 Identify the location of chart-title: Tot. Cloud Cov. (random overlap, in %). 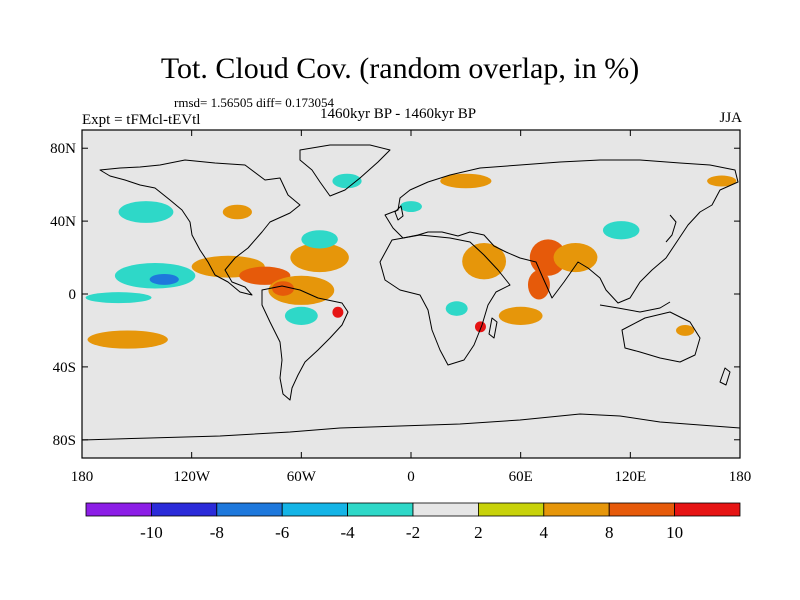
(400, 68).